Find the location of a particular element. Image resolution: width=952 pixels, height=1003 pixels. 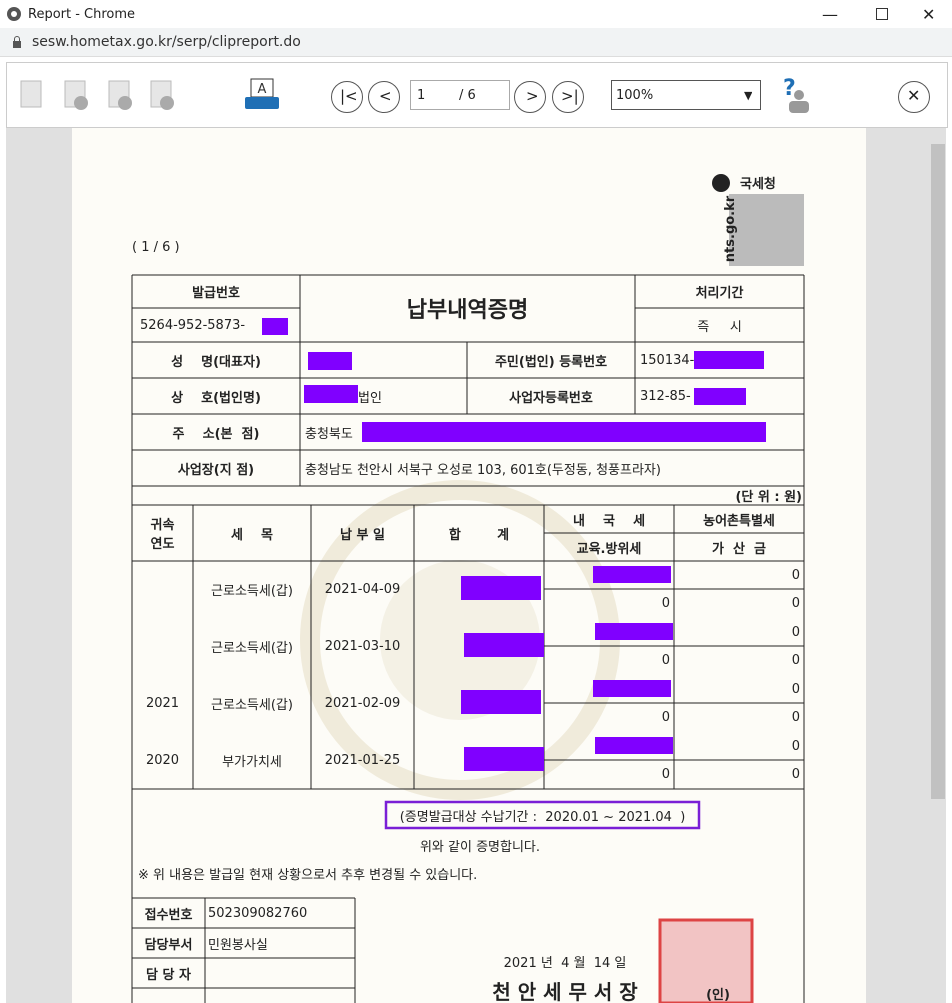

cell-text: 담 당 자 is located at coordinates (168, 975).